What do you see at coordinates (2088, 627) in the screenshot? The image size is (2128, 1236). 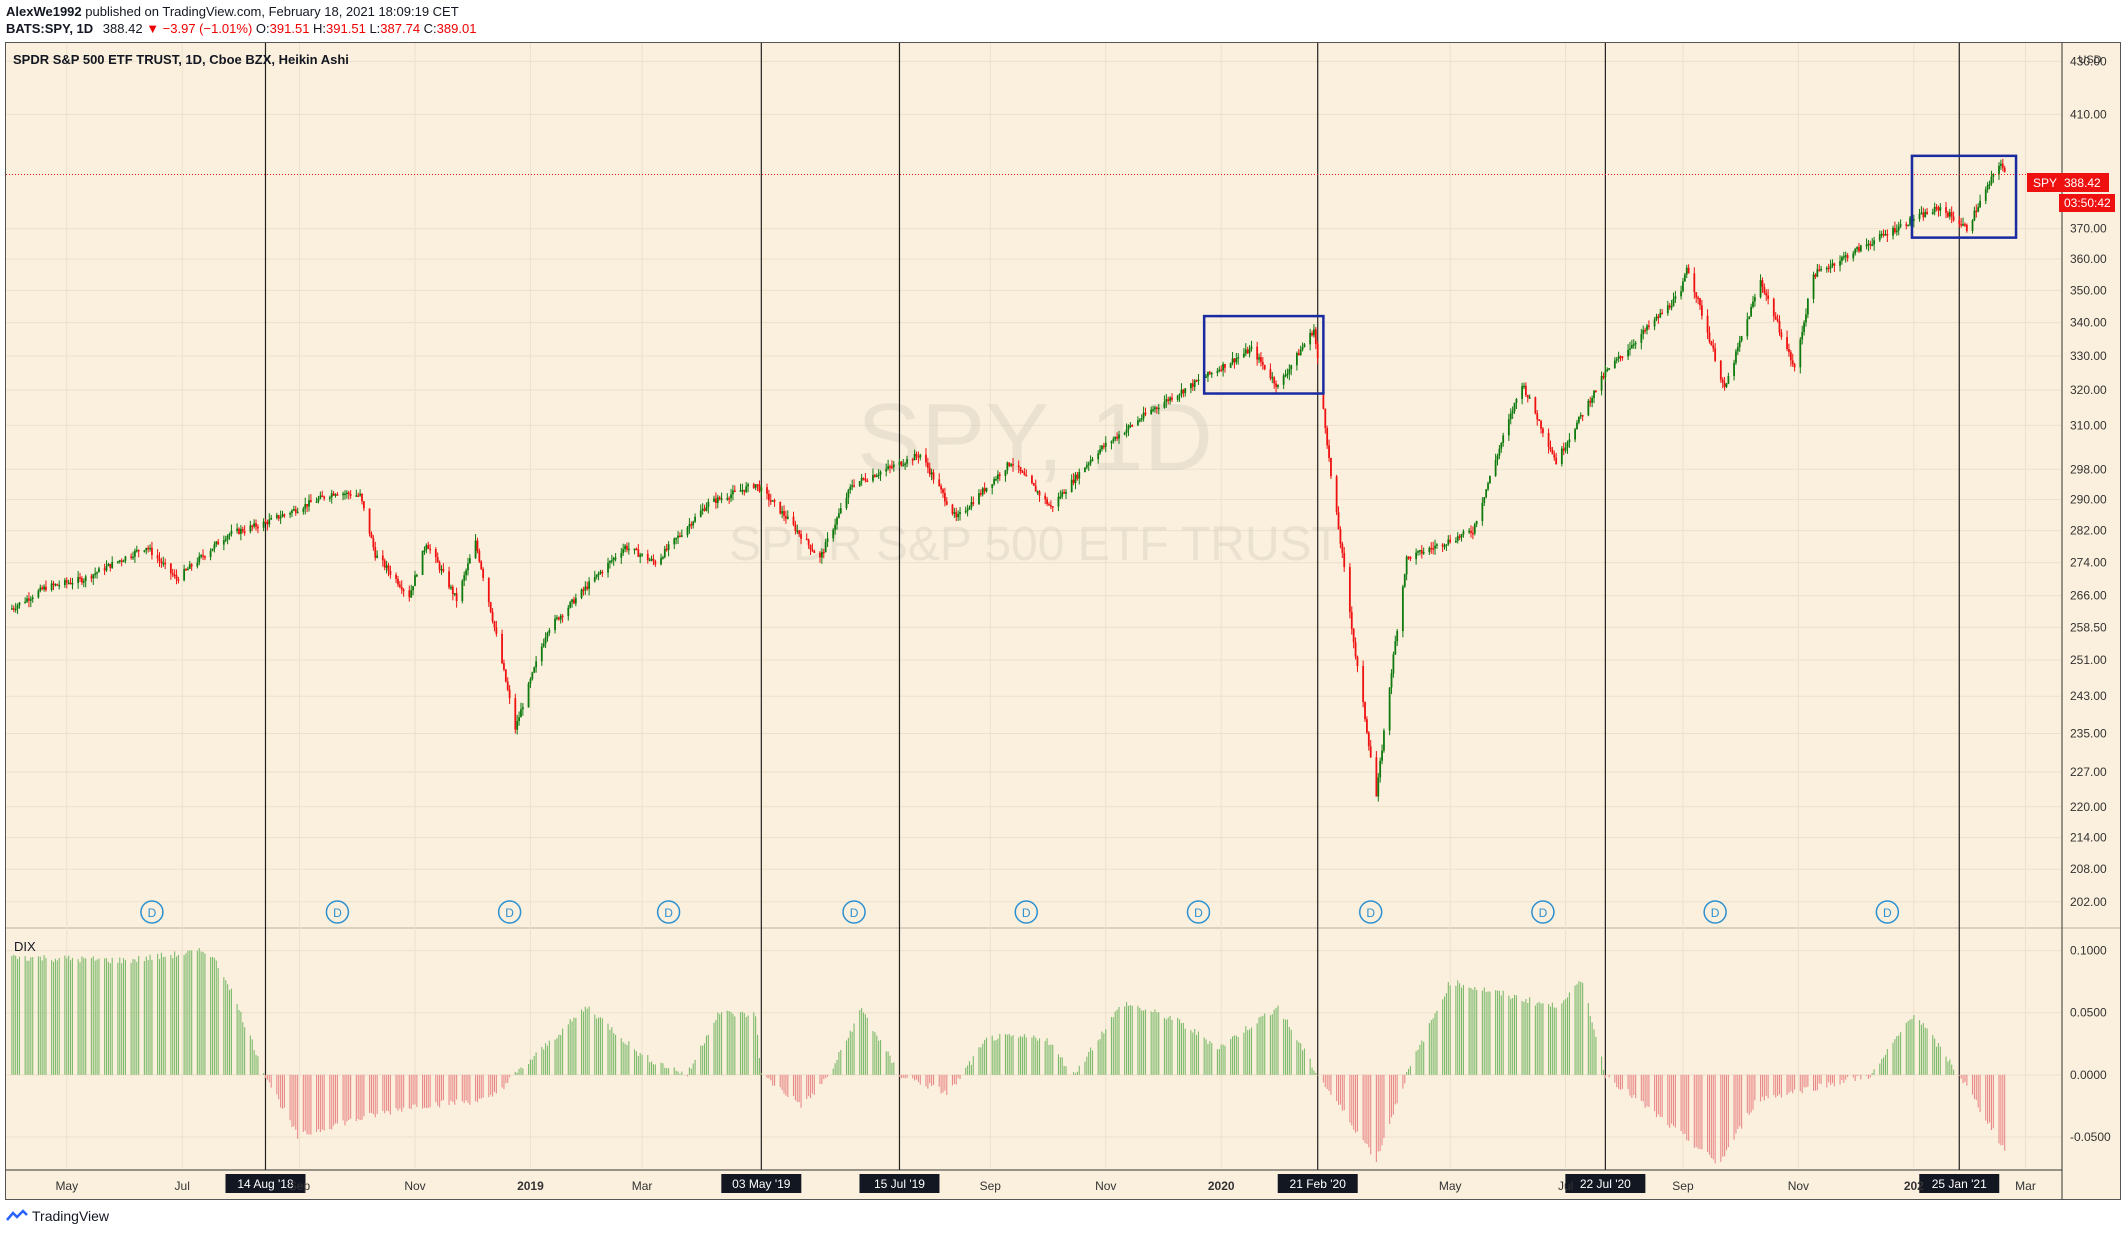 I see `price-tick-label: 258.50` at bounding box center [2088, 627].